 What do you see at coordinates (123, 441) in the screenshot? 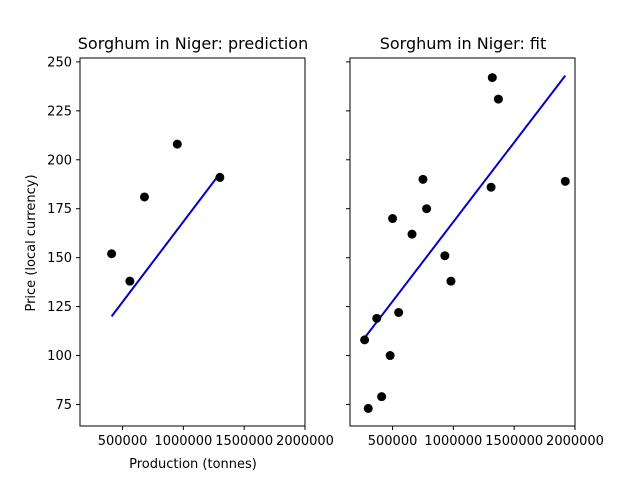
I see `prediction-x-tick-label: 500000` at bounding box center [123, 441].